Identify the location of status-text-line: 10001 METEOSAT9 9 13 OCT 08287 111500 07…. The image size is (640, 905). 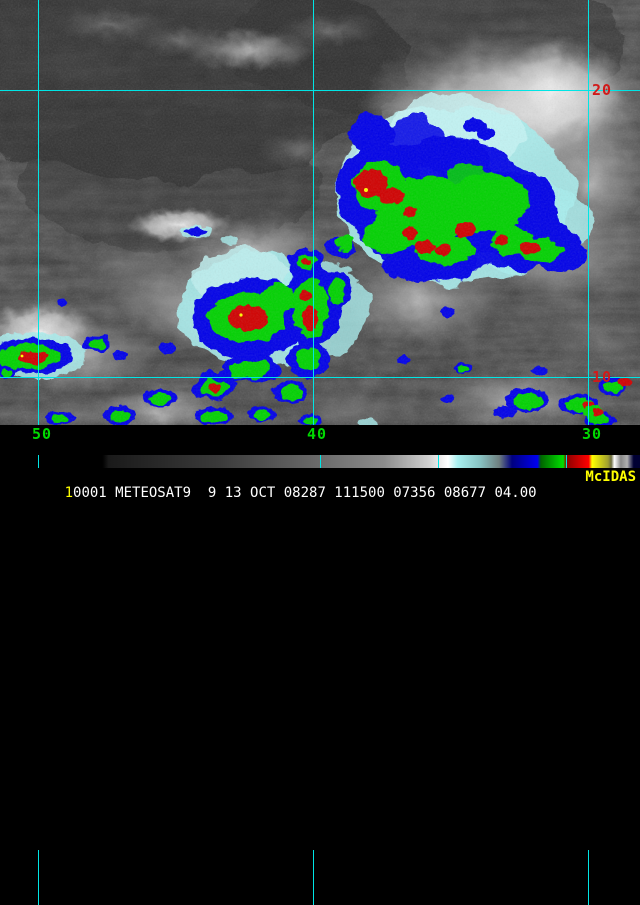
(320, 485).